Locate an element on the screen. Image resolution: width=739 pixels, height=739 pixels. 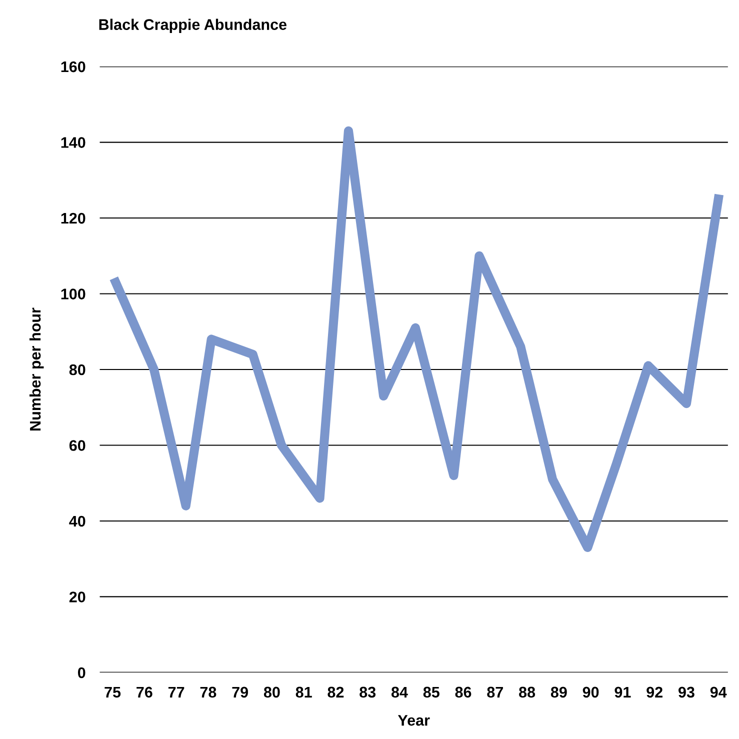
x-tick-label: 86 is located at coordinates (463, 692).